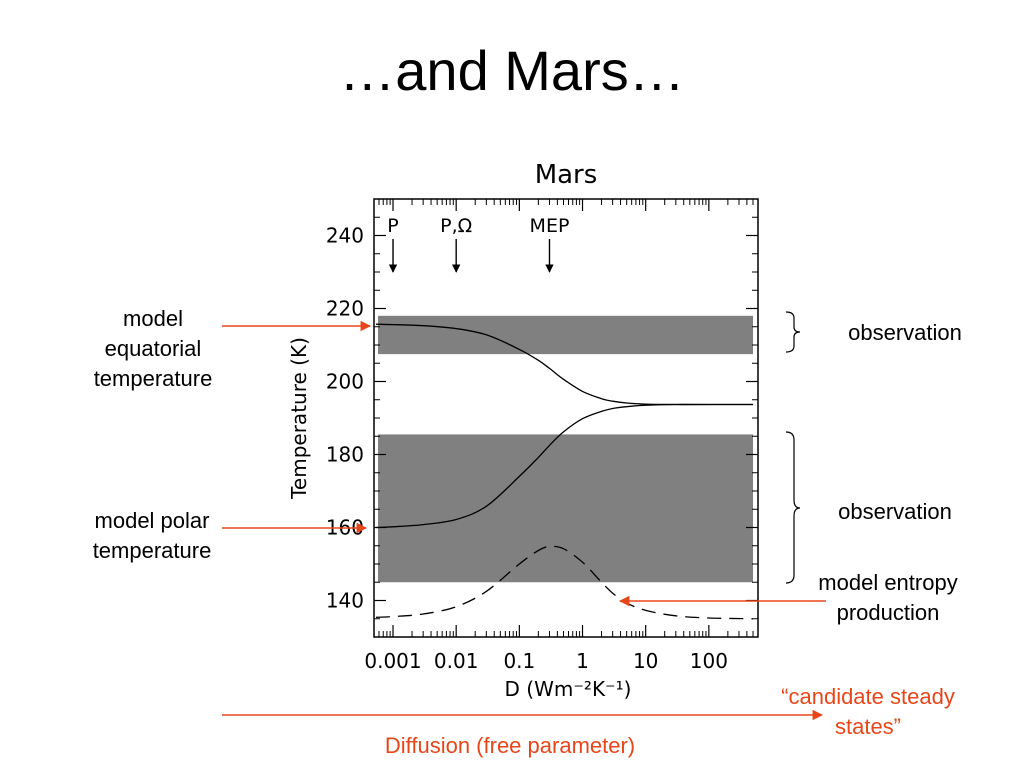 This screenshot has width=1024, height=768. I want to click on x-tick-label: 0.001, so click(392, 661).